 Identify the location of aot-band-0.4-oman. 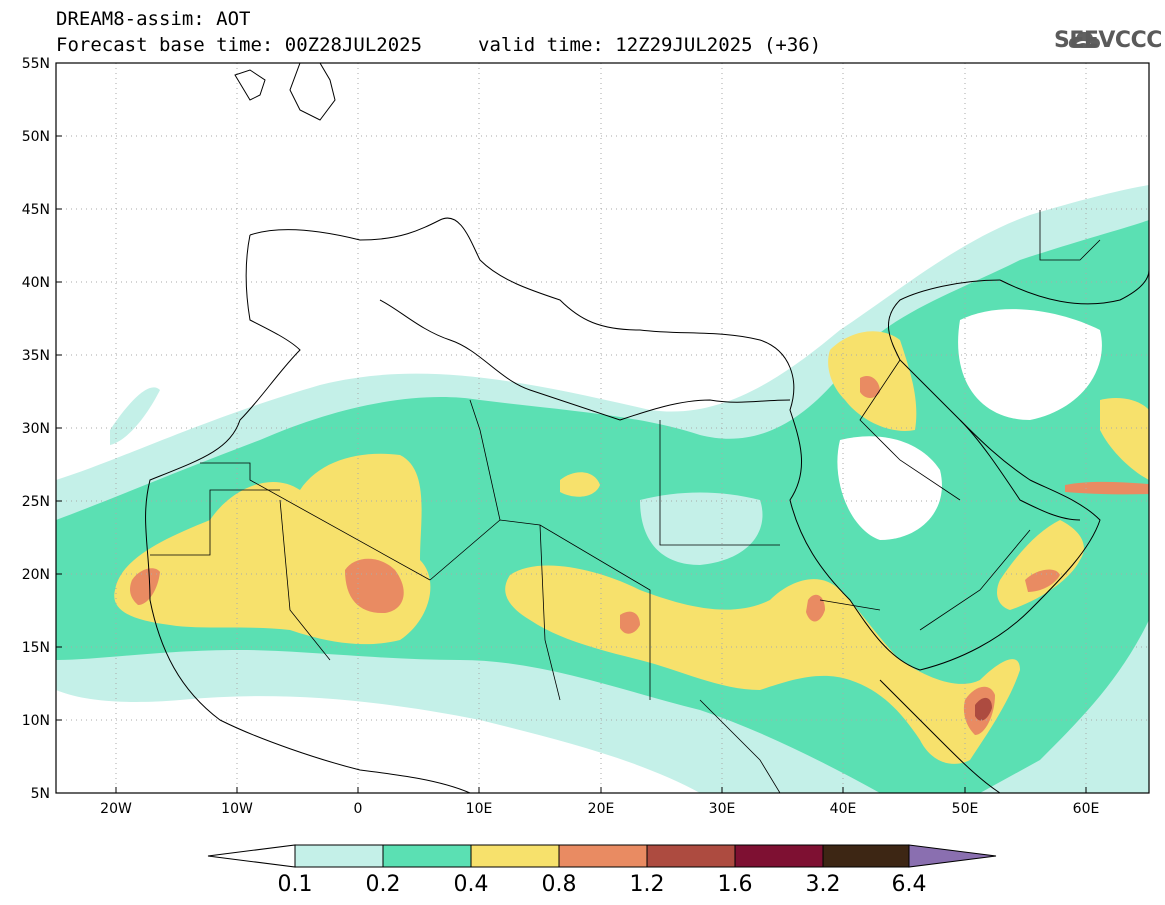
(1040, 565).